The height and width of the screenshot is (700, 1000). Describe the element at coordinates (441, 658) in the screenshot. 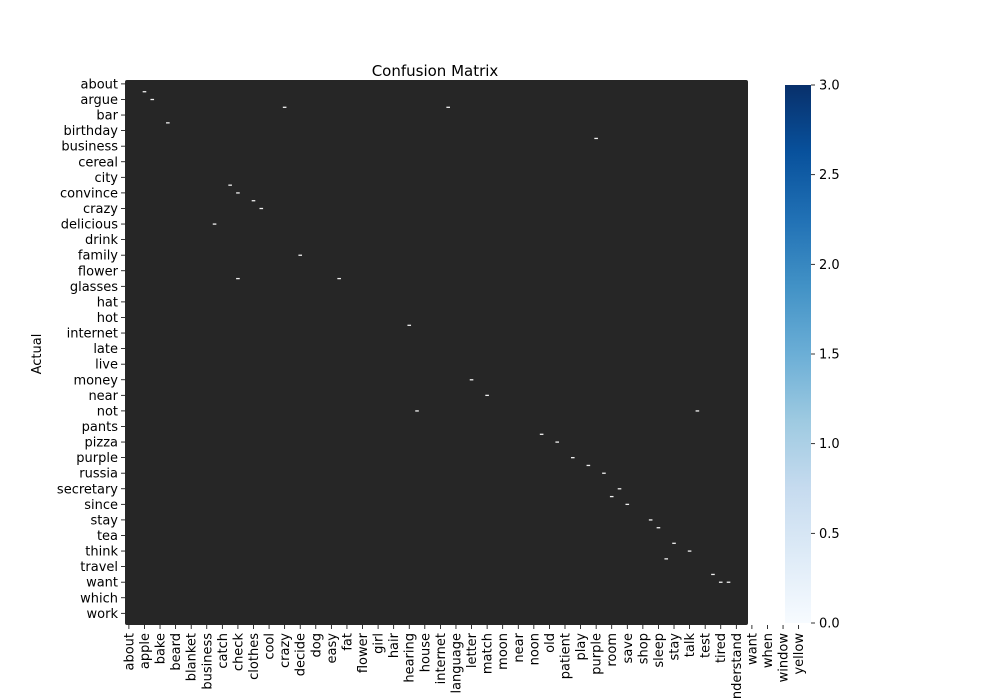

I see `x-tick-label: internet` at that location.